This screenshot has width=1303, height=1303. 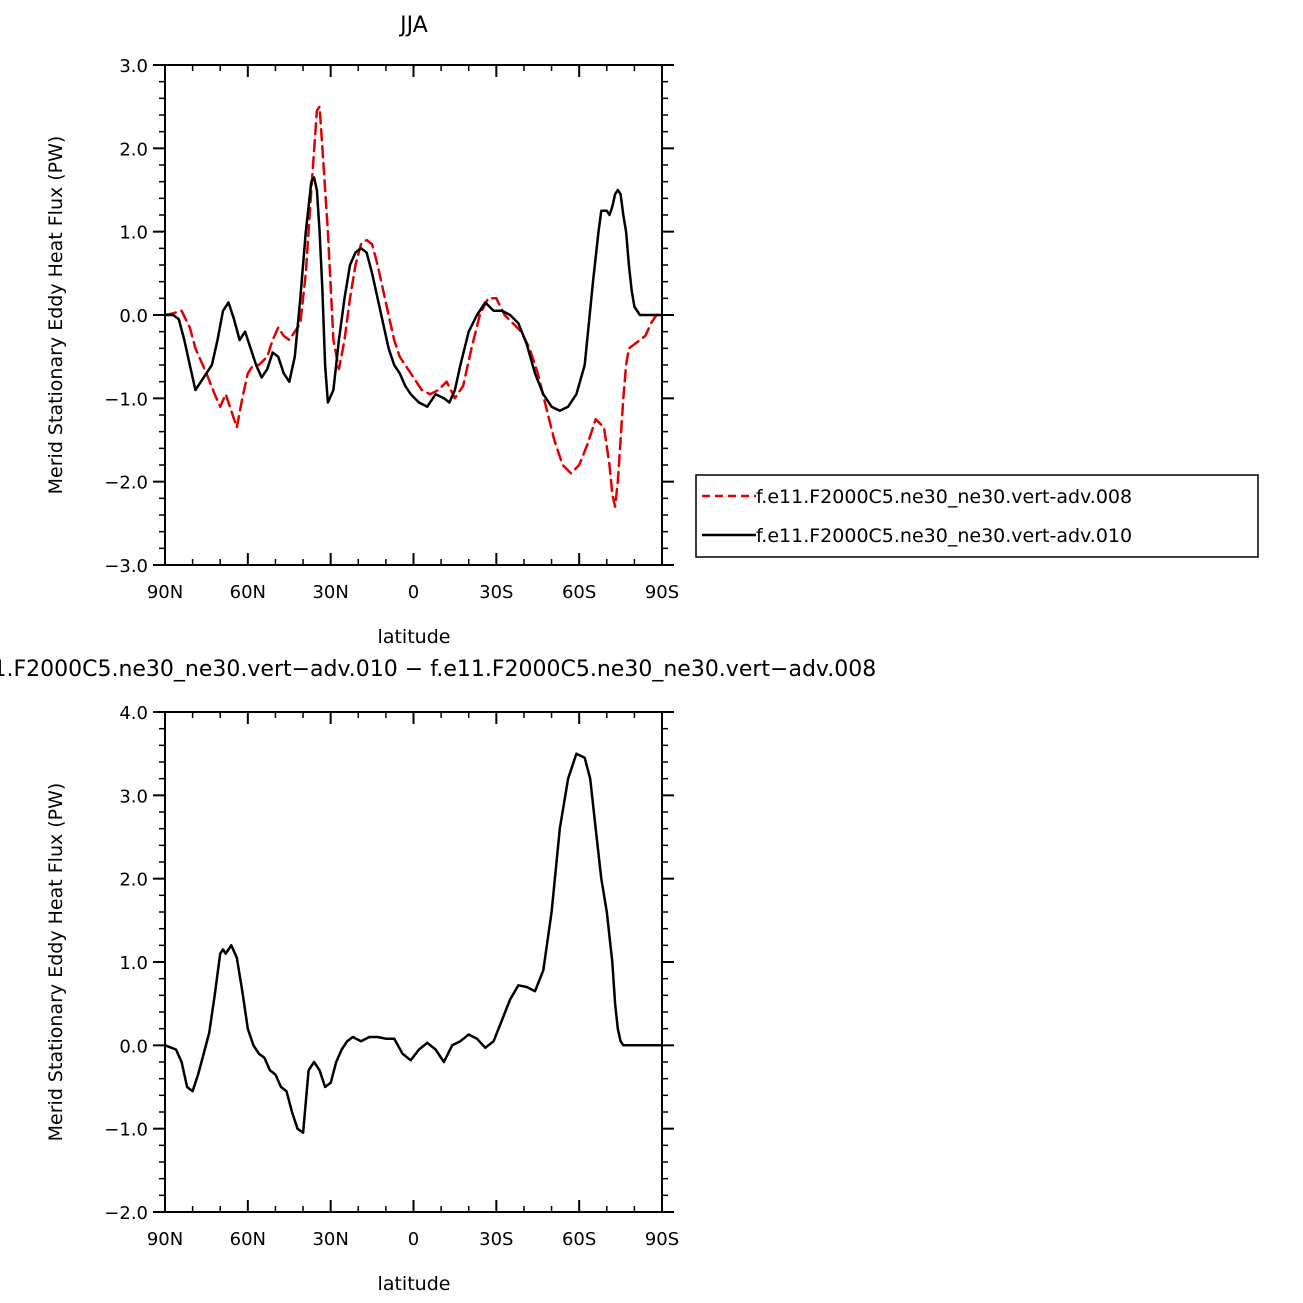 I want to click on top-x-tick-label: 60S, so click(x=579, y=592).